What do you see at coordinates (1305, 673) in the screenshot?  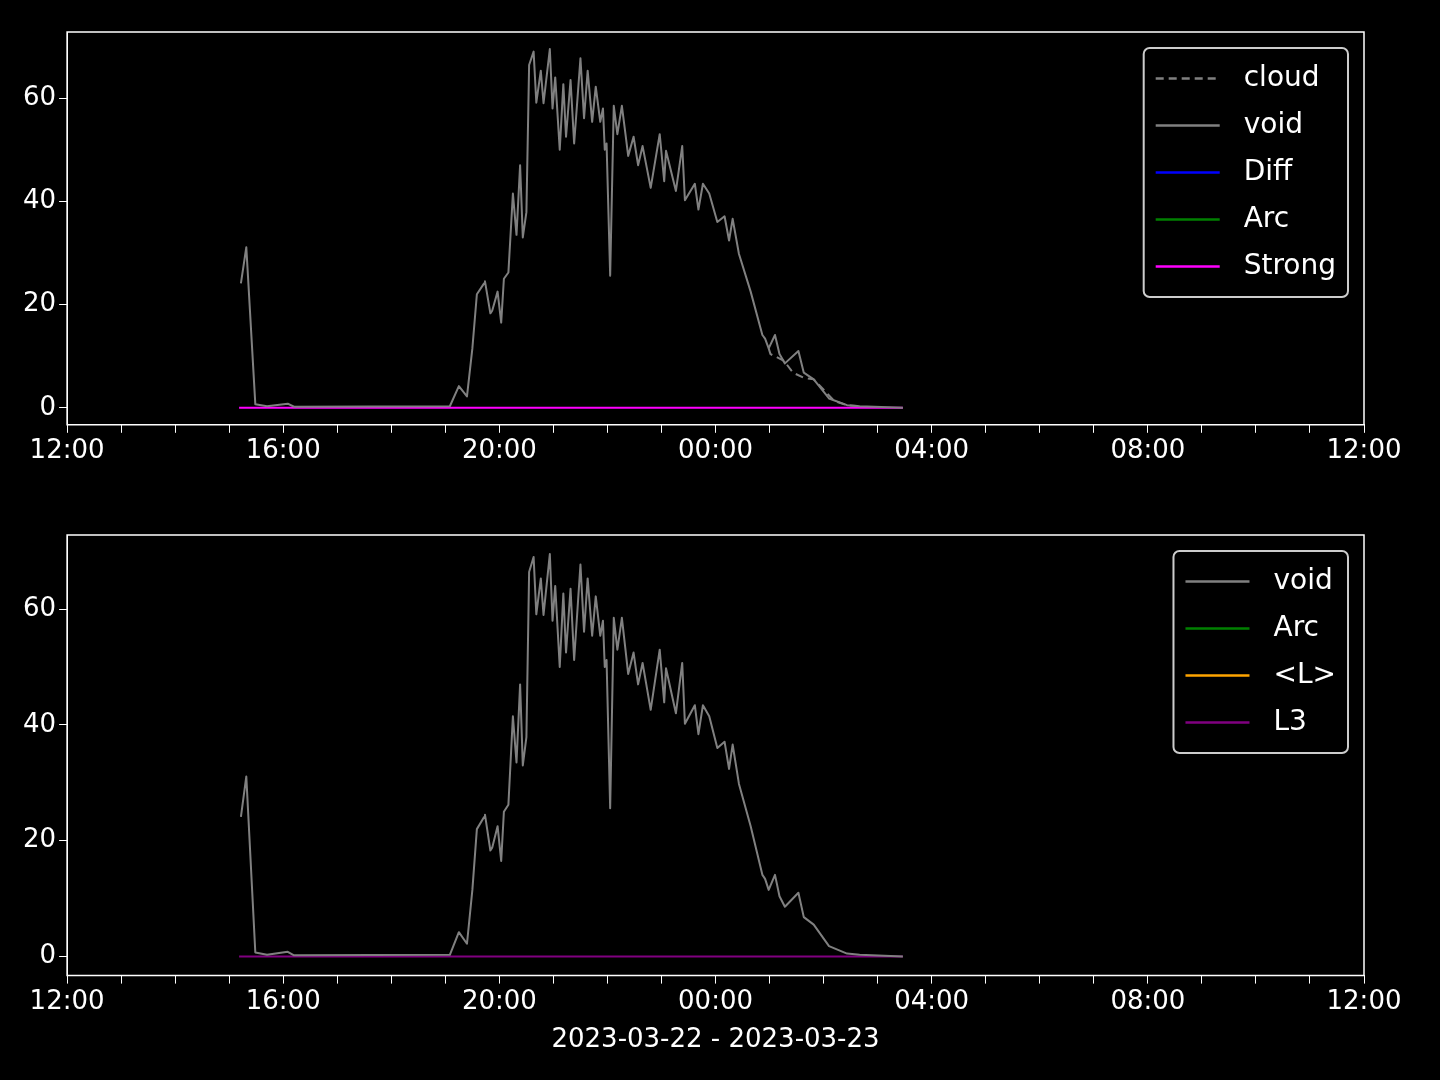 I see `legend-label: <L>` at bounding box center [1305, 673].